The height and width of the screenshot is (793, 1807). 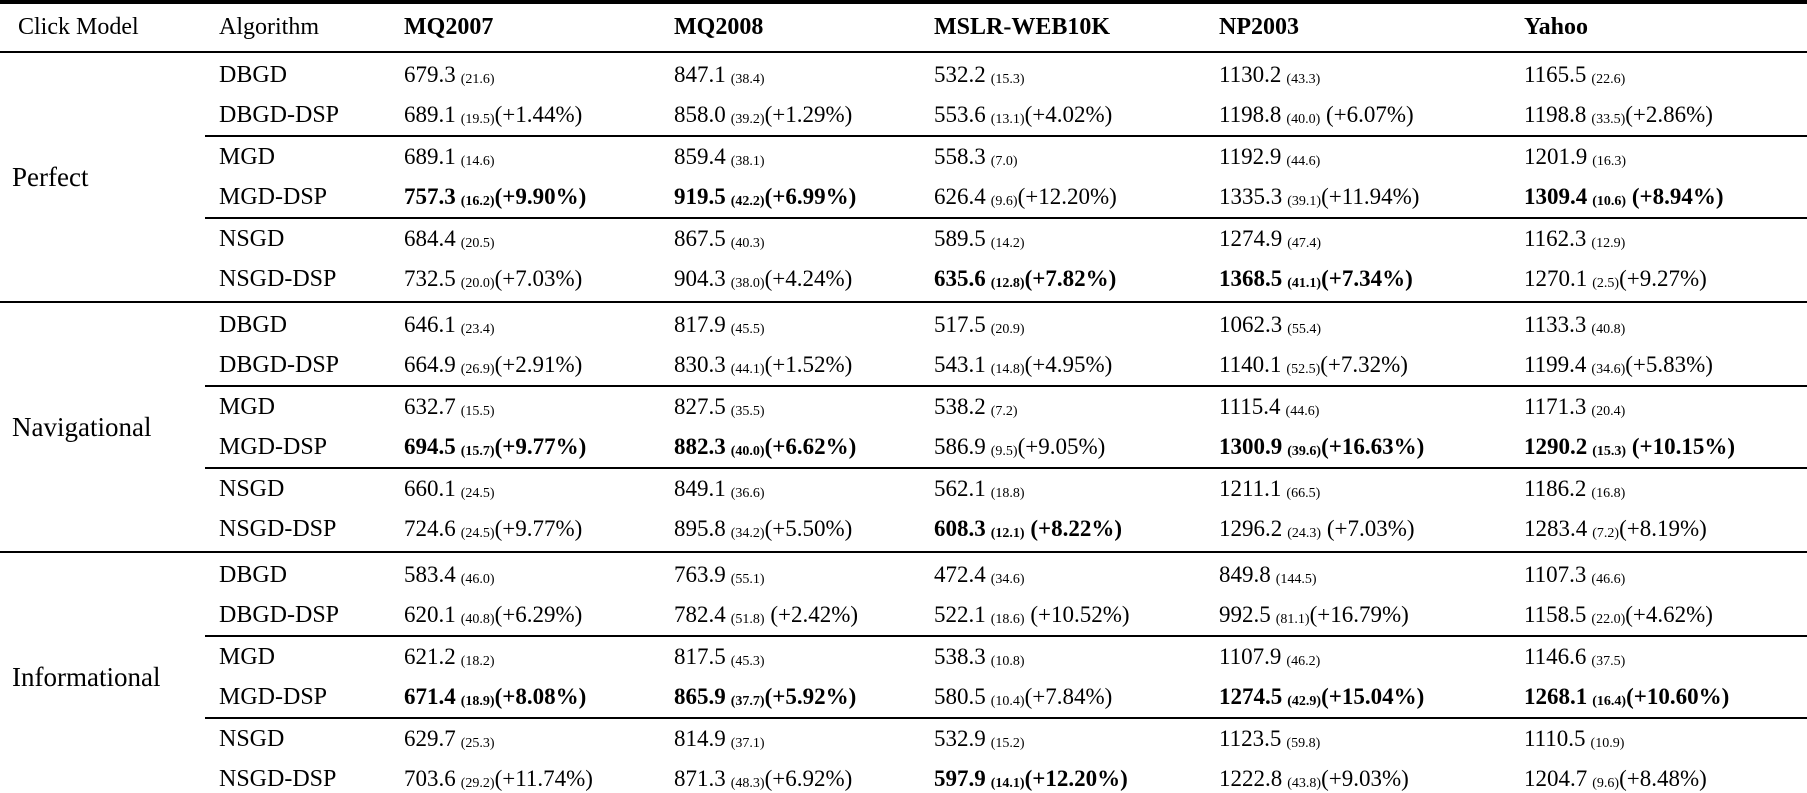 What do you see at coordinates (747, 533) in the screenshot?
I see `result-std: (34.2)` at bounding box center [747, 533].